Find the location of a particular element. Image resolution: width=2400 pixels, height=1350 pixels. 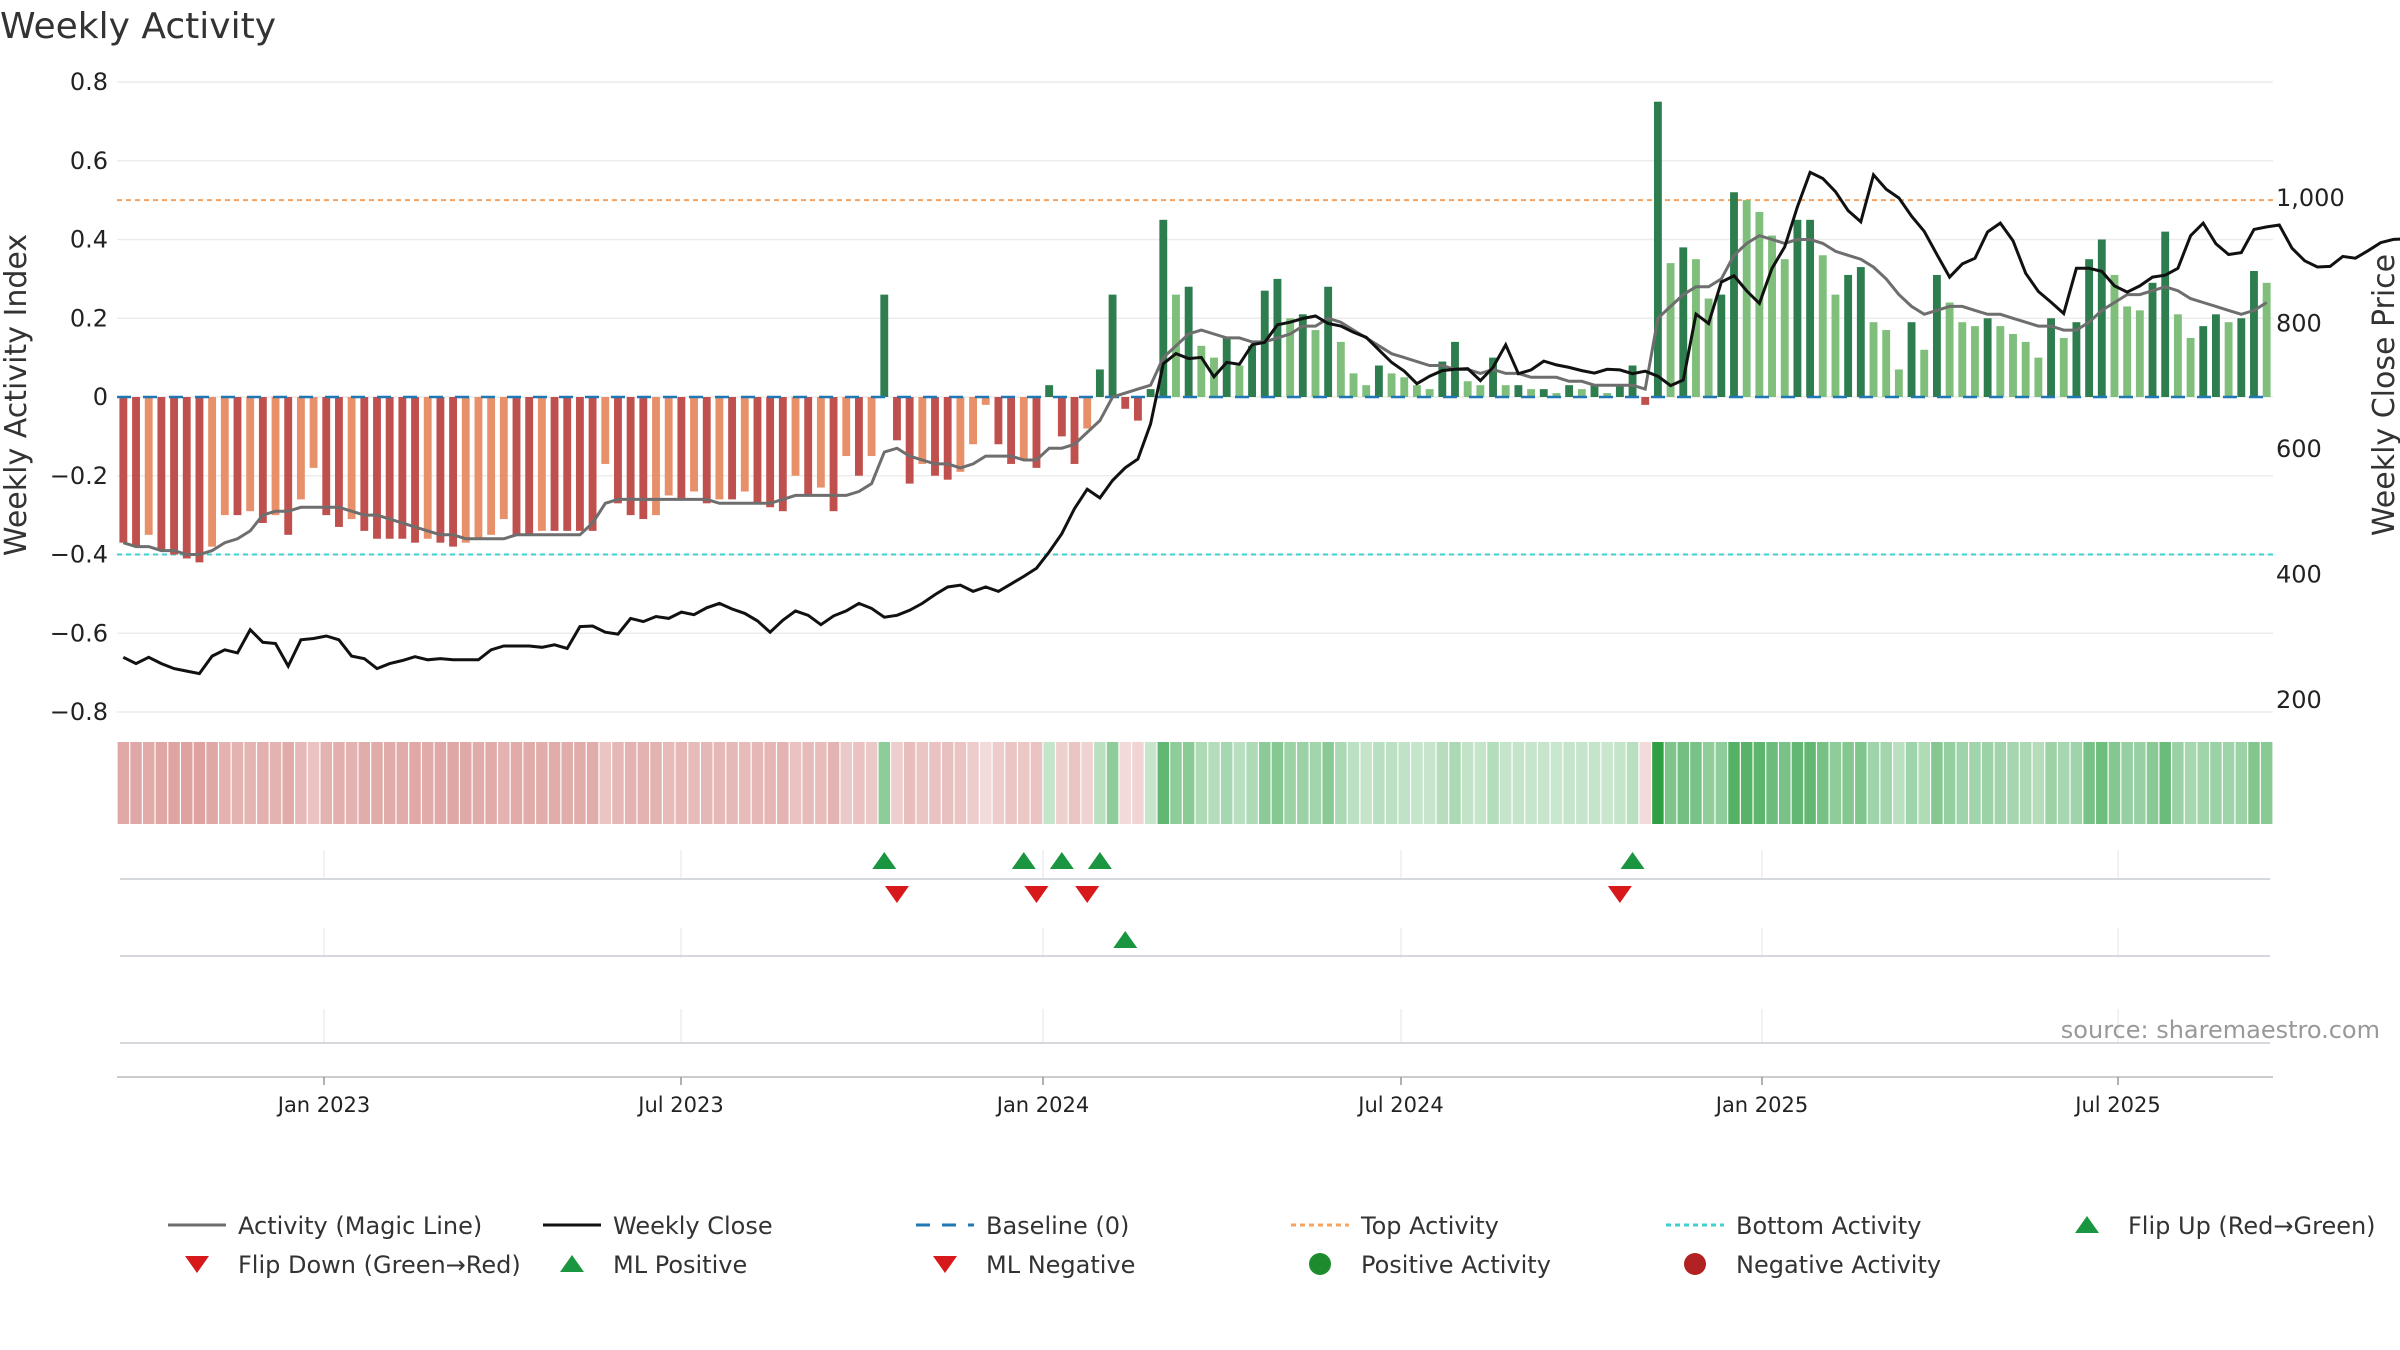

left-tick-label: −0.6 is located at coordinates (79, 633).